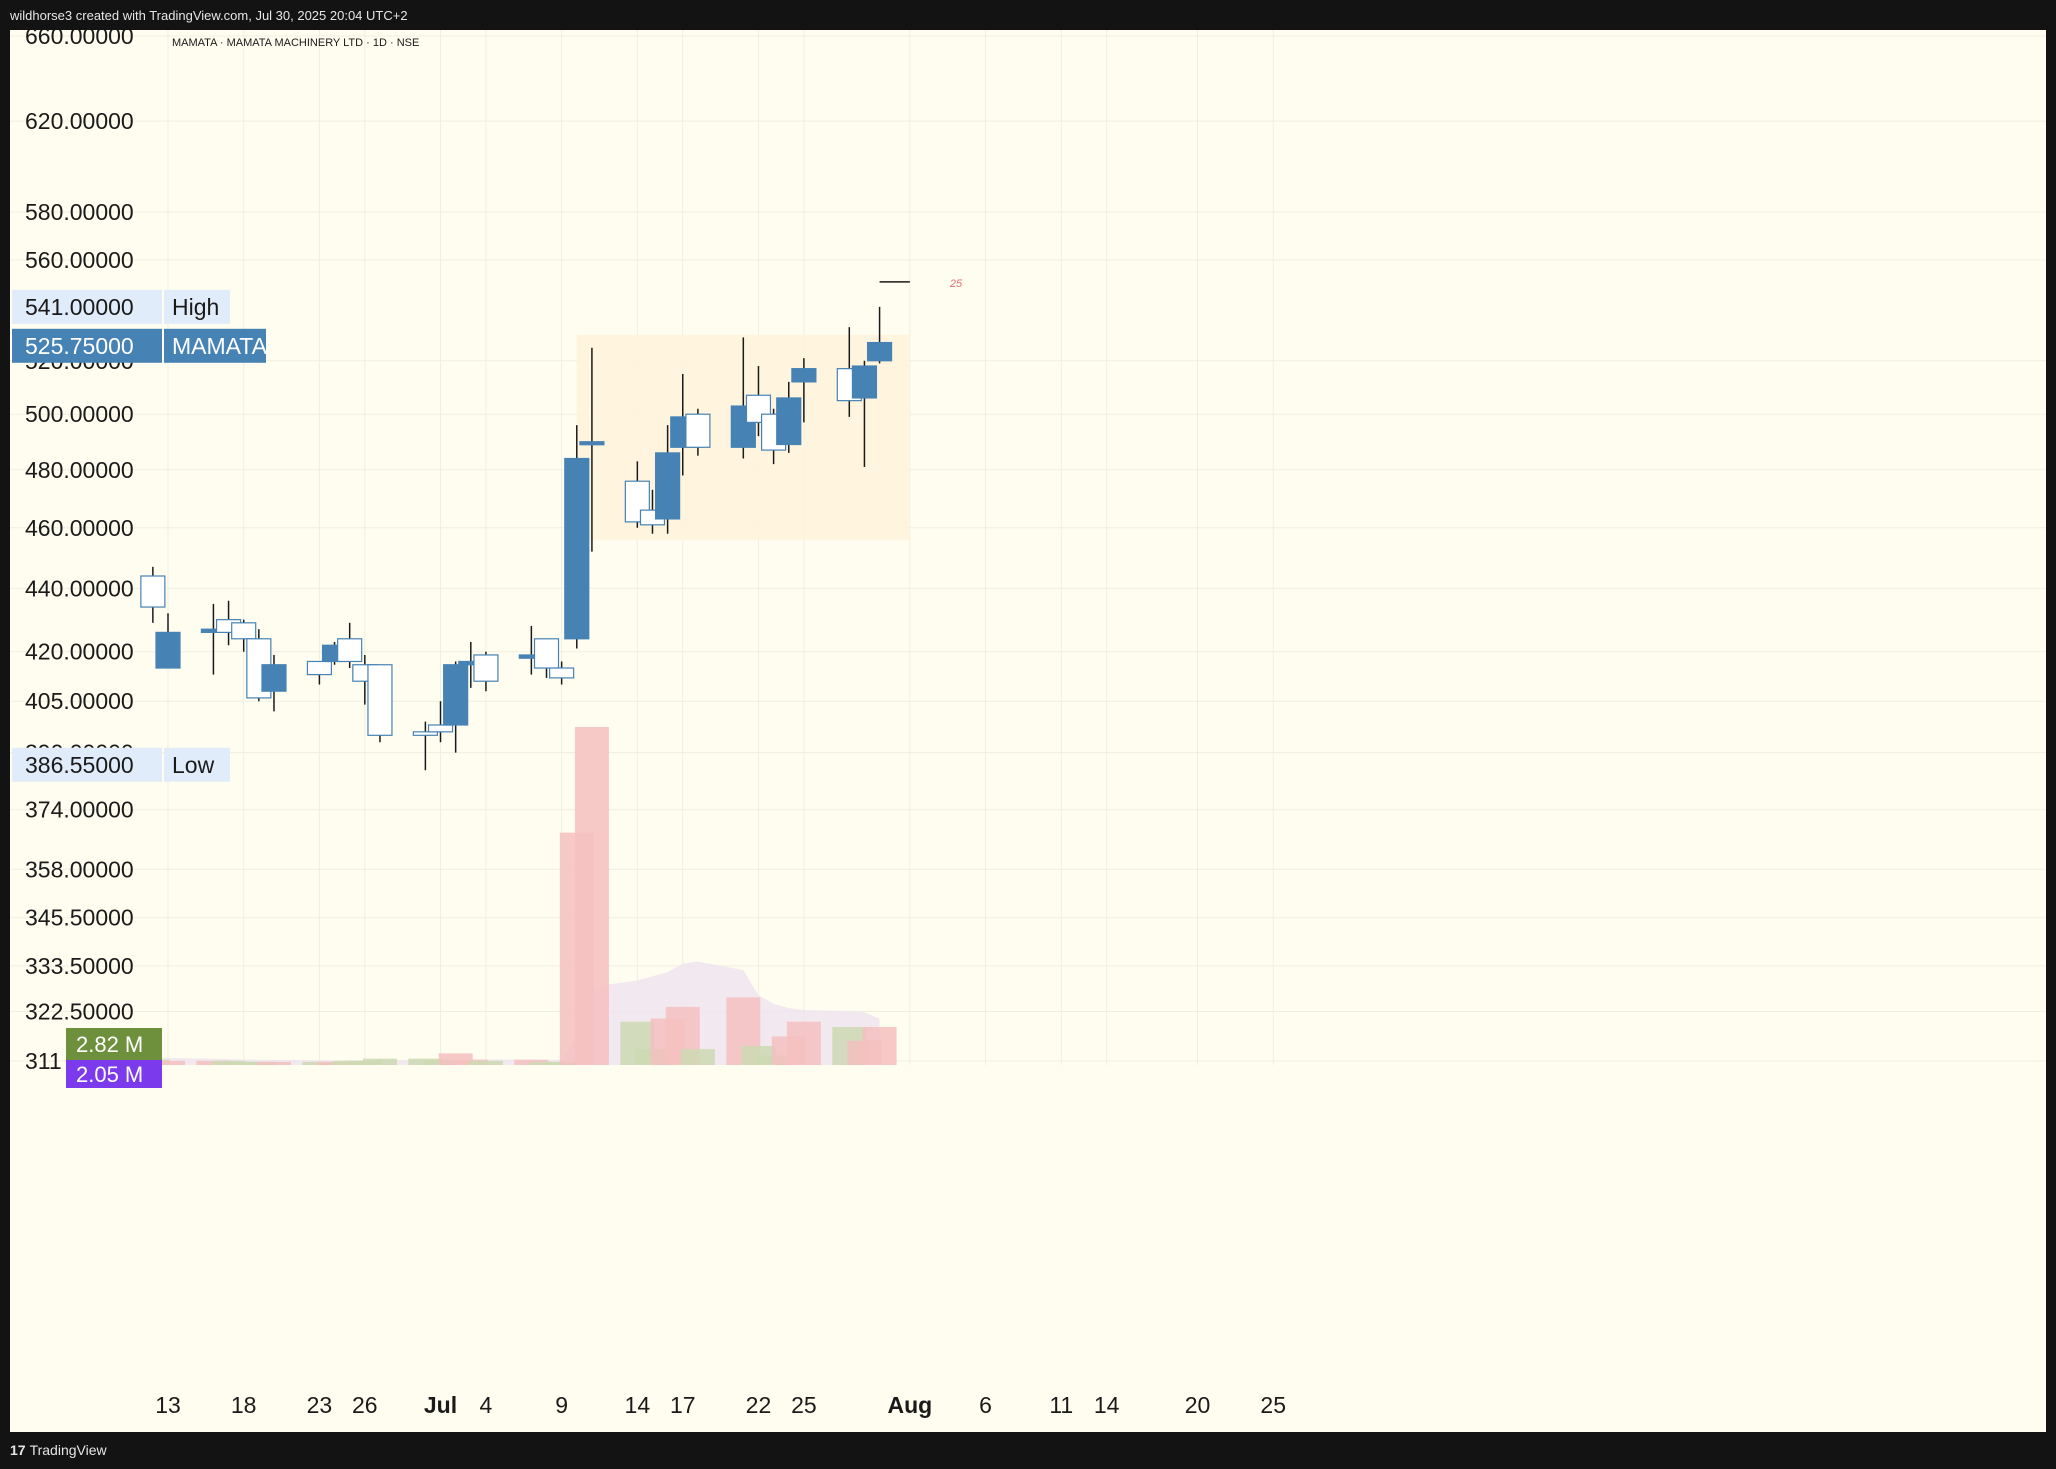 The width and height of the screenshot is (2056, 1469). Describe the element at coordinates (1198, 1405) in the screenshot. I see `x-tick-label: 20` at that location.